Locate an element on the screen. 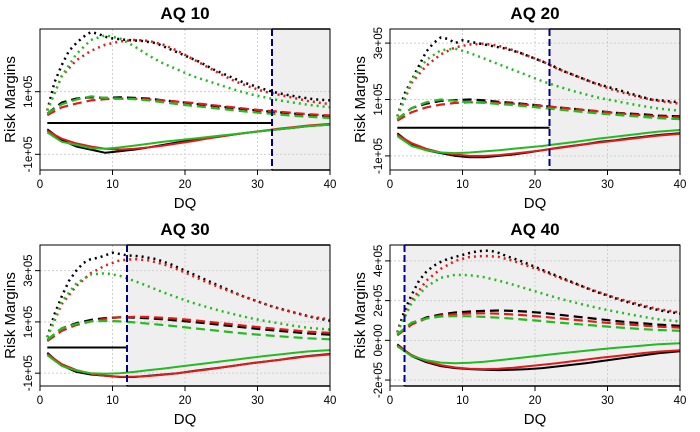  y-tick-label: 0e+00 is located at coordinates (379, 340).